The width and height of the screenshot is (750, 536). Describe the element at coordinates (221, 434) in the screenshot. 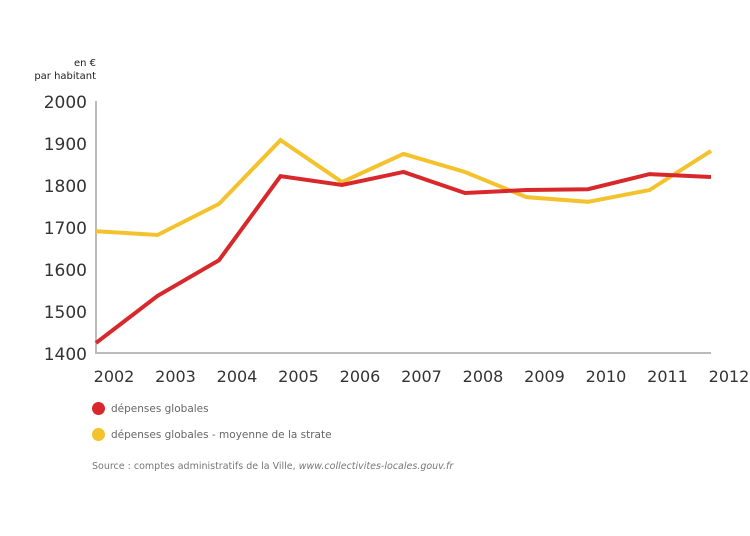

I see `legend-label: dépenses globales - moyenne de la strate` at that location.